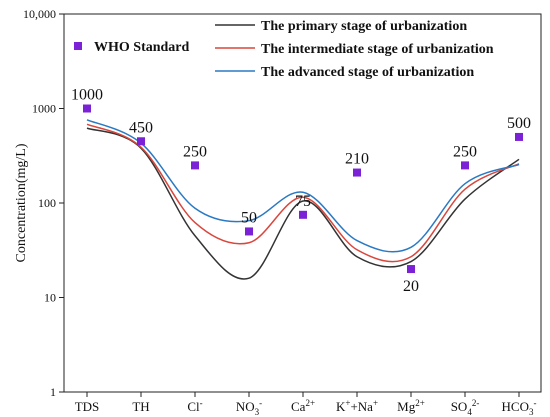 The image size is (550, 417). What do you see at coordinates (53, 392) in the screenshot?
I see `y-tick-label: 1` at bounding box center [53, 392].